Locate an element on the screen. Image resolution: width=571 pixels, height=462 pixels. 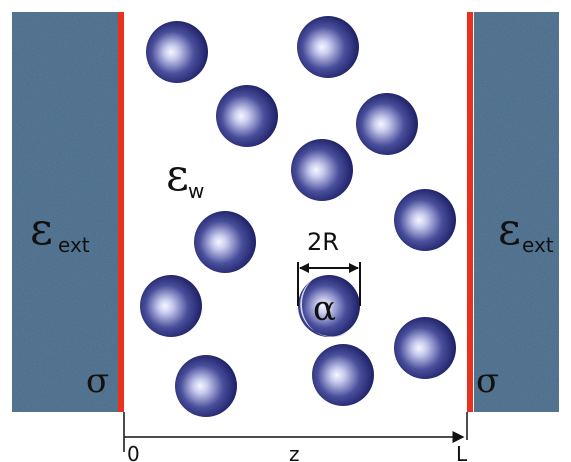
left-wall-epsilon-subscript: ext is located at coordinates (74, 245).